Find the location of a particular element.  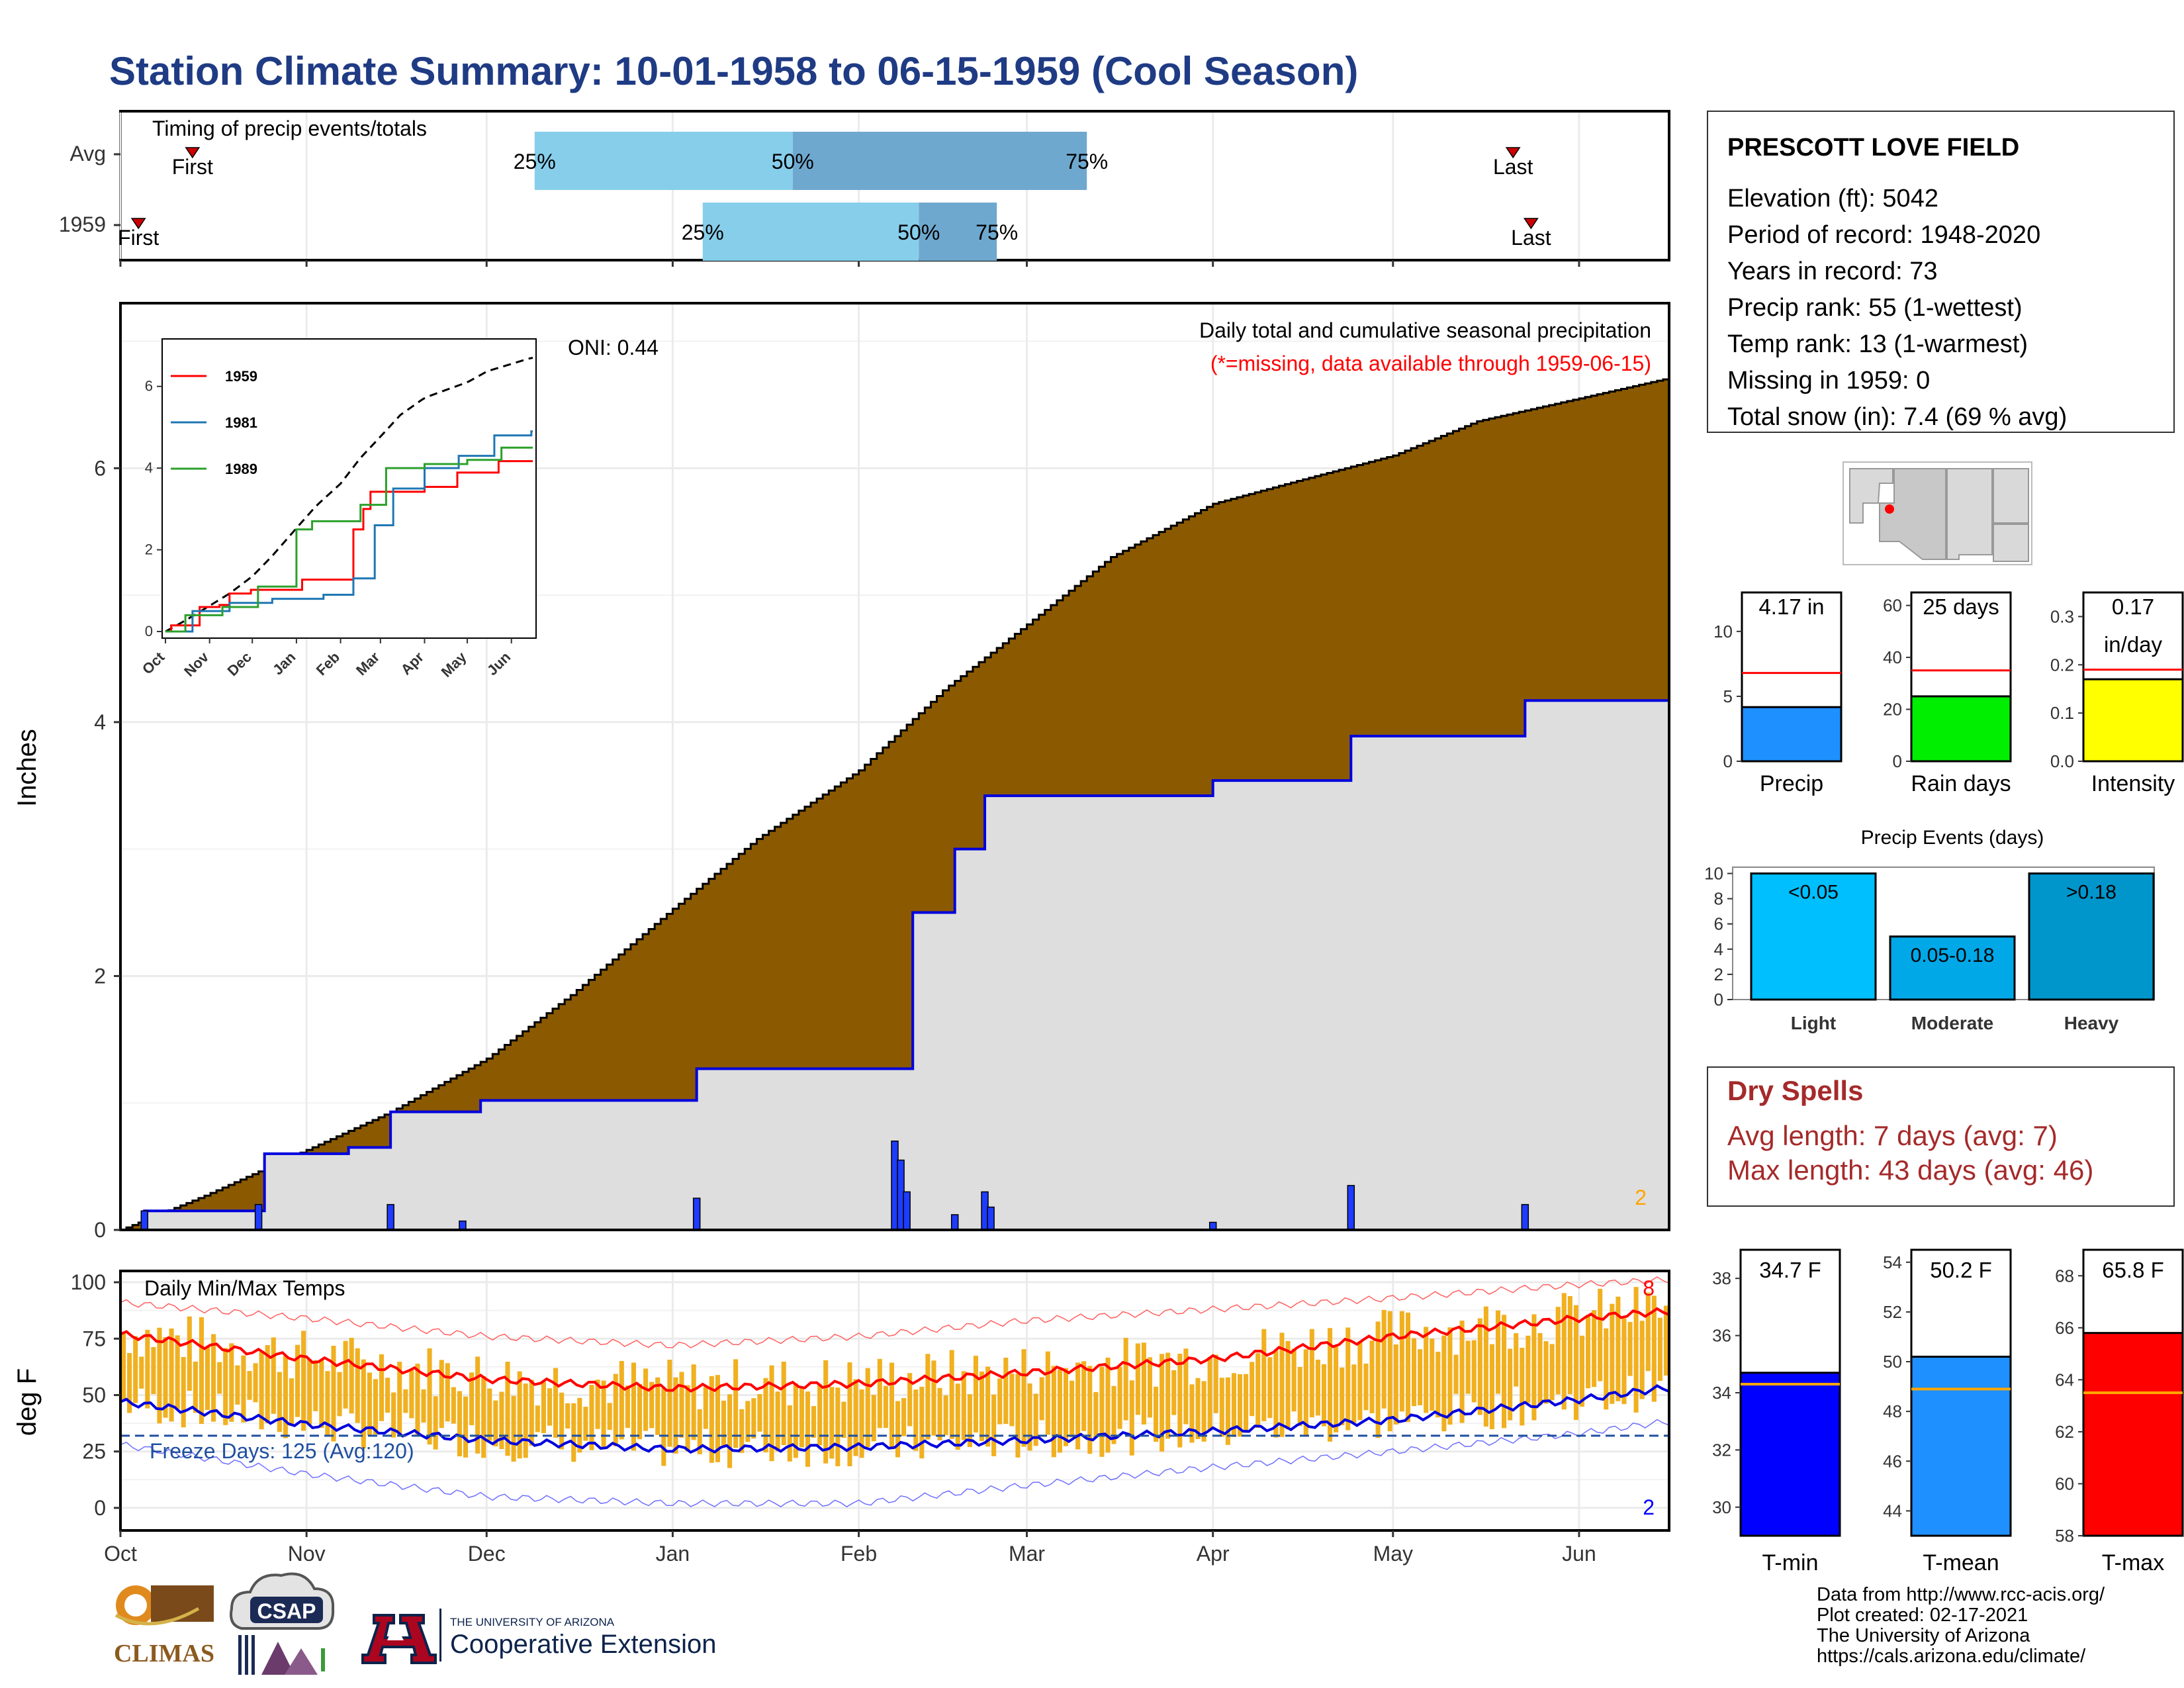

inset-ytick-label: 6 is located at coordinates (149, 386).